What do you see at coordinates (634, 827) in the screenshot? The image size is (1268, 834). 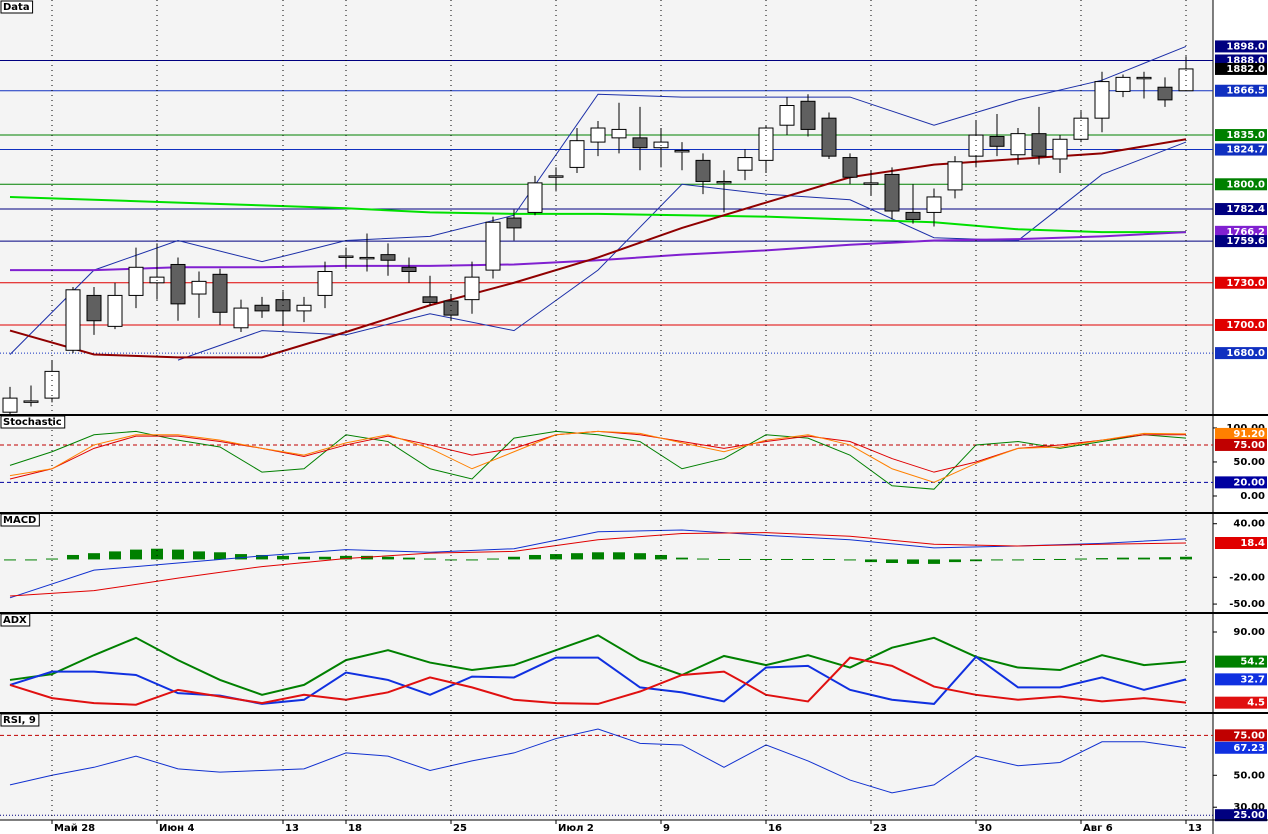 I see `date-axis-background` at bounding box center [634, 827].